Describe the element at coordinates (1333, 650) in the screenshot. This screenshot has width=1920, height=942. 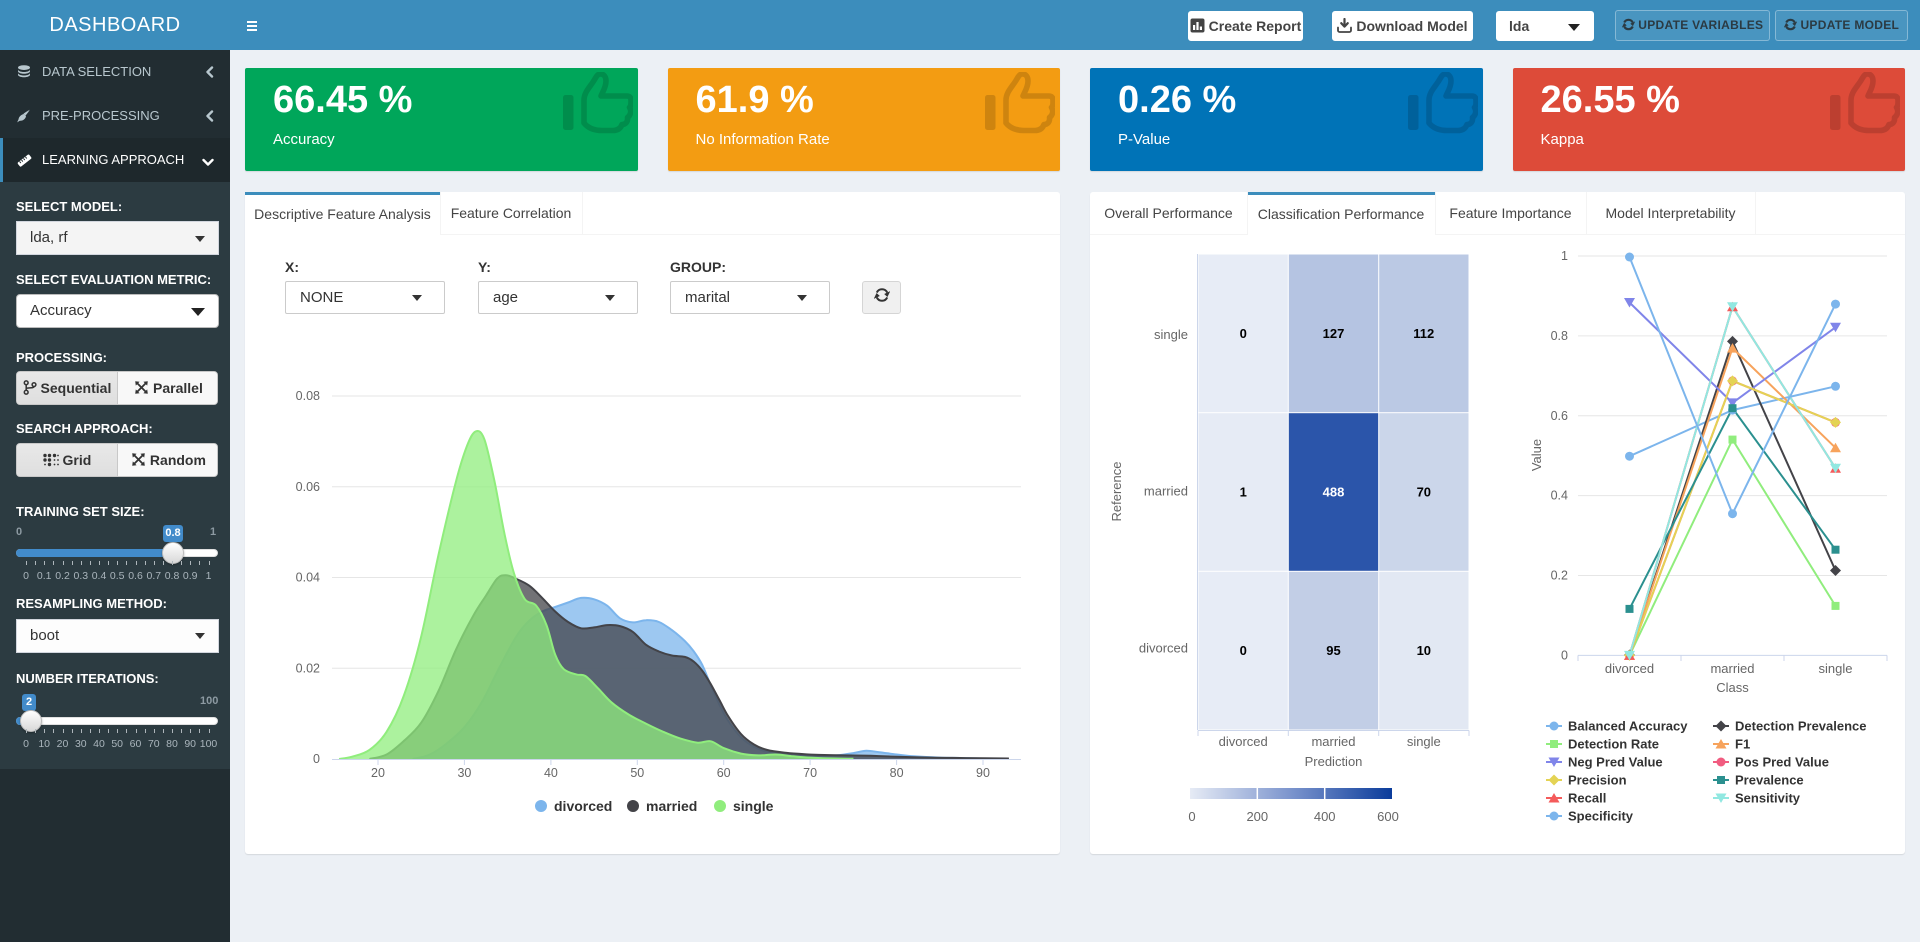
I see `svg-text: 95` at that location.